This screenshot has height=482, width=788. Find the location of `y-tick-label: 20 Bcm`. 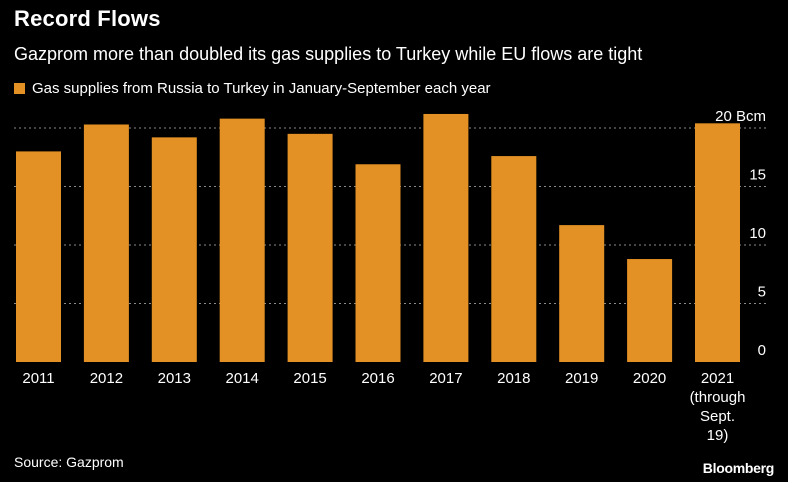

y-tick-label: 20 Bcm is located at coordinates (740, 116).